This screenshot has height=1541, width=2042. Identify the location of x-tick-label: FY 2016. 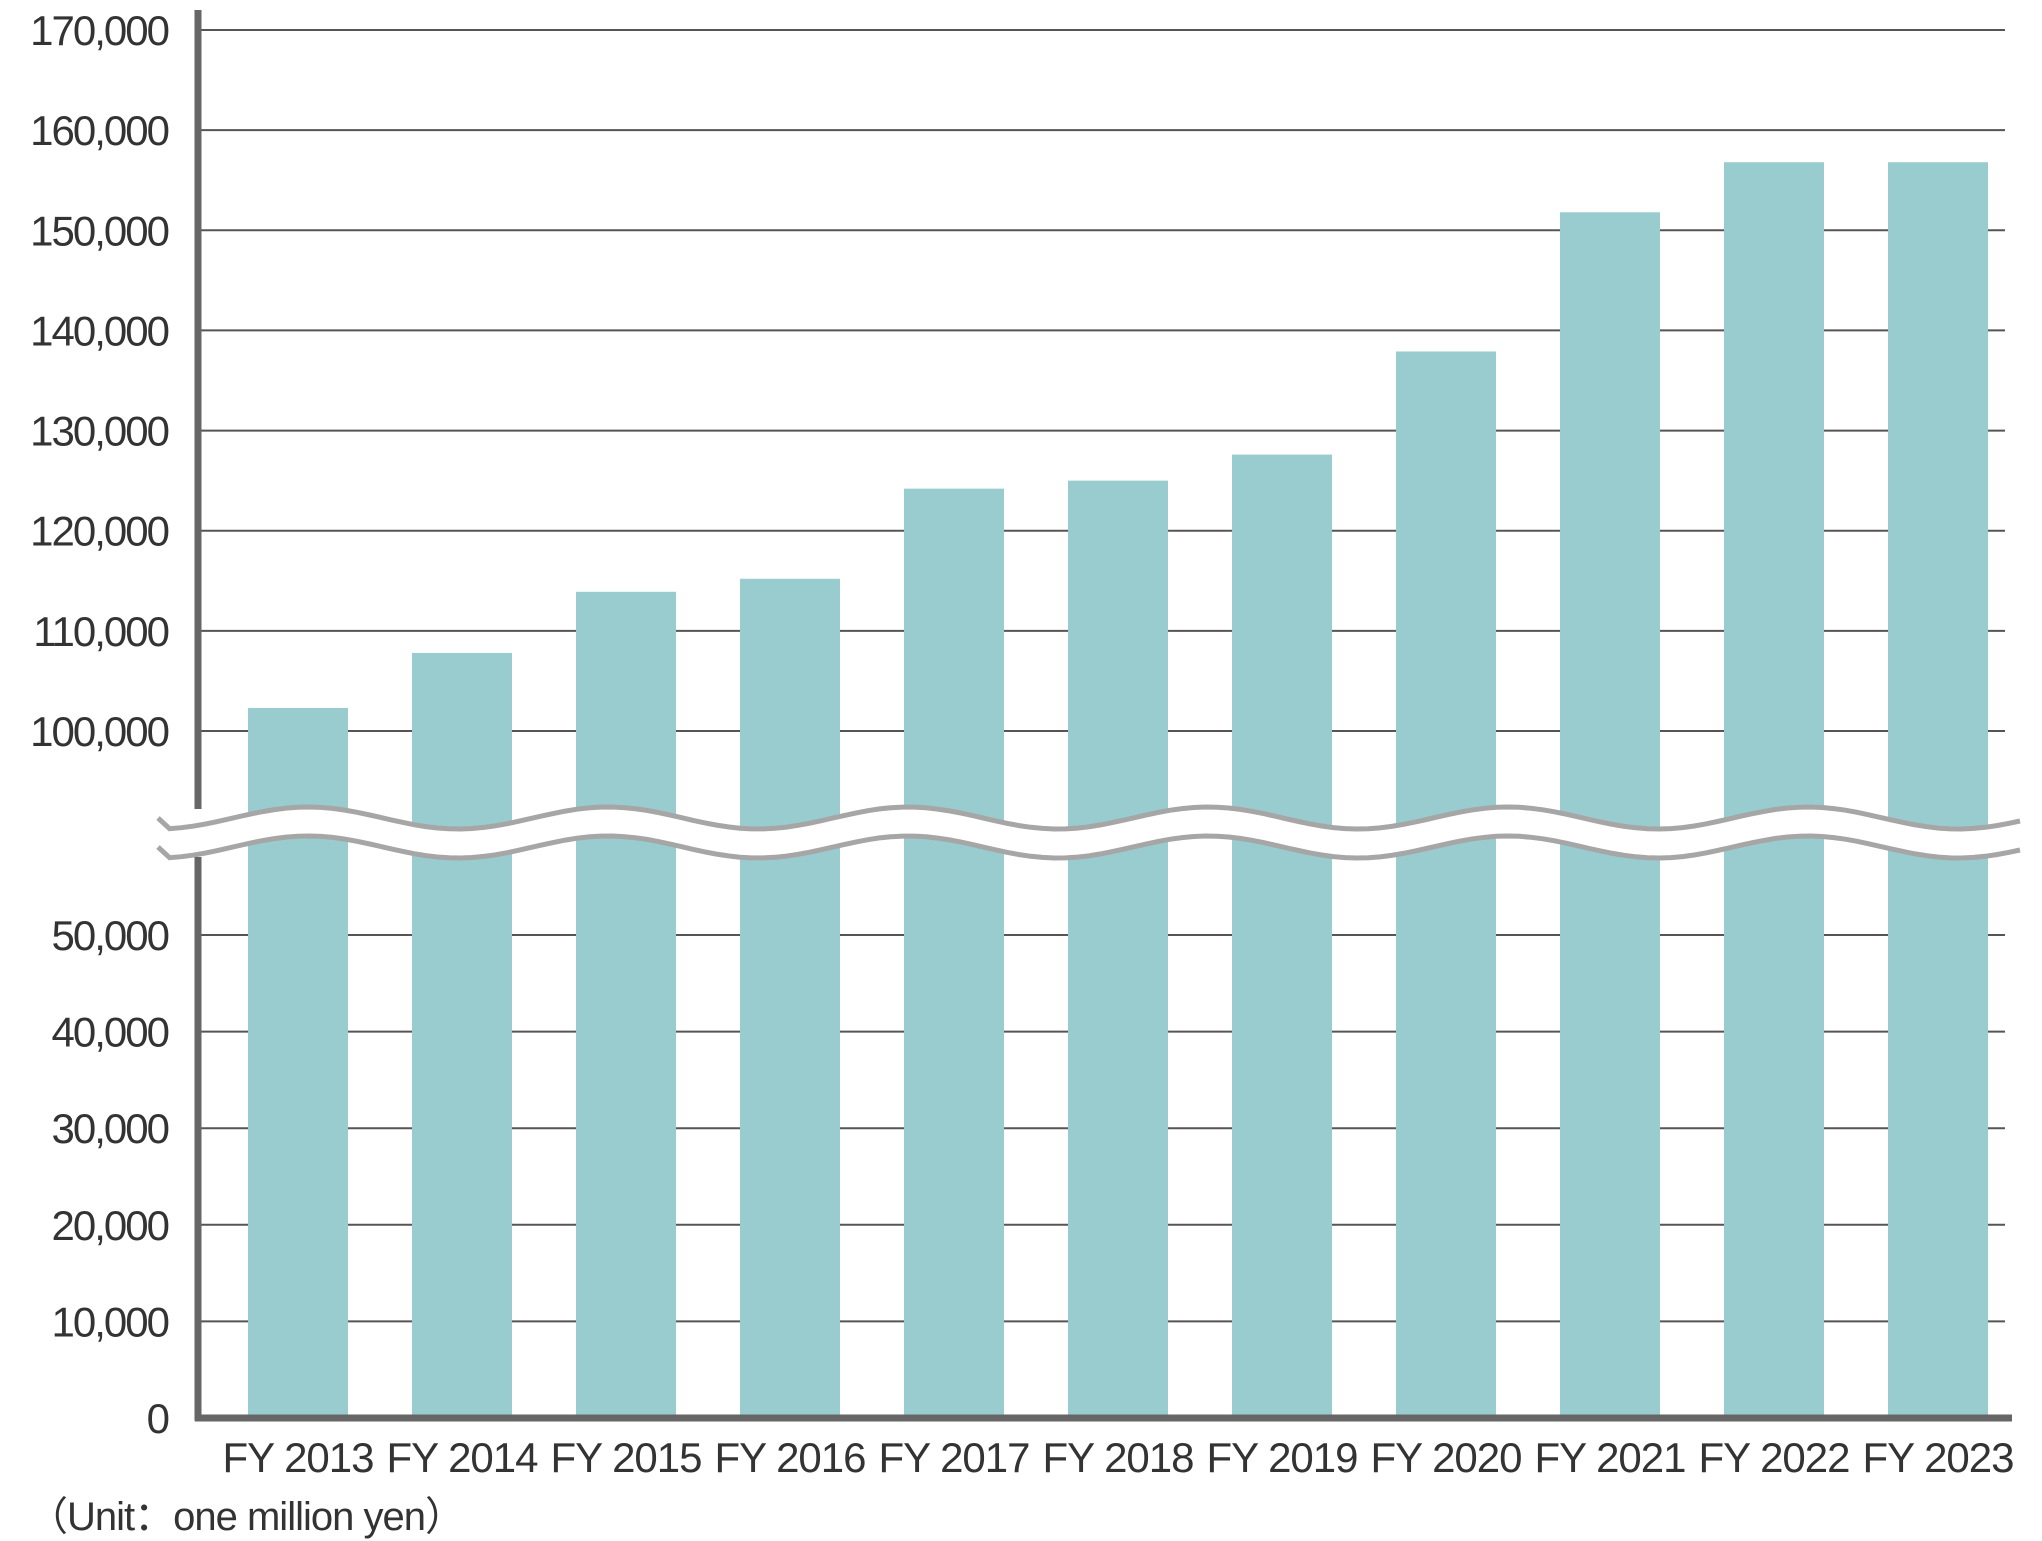
(789, 1457).